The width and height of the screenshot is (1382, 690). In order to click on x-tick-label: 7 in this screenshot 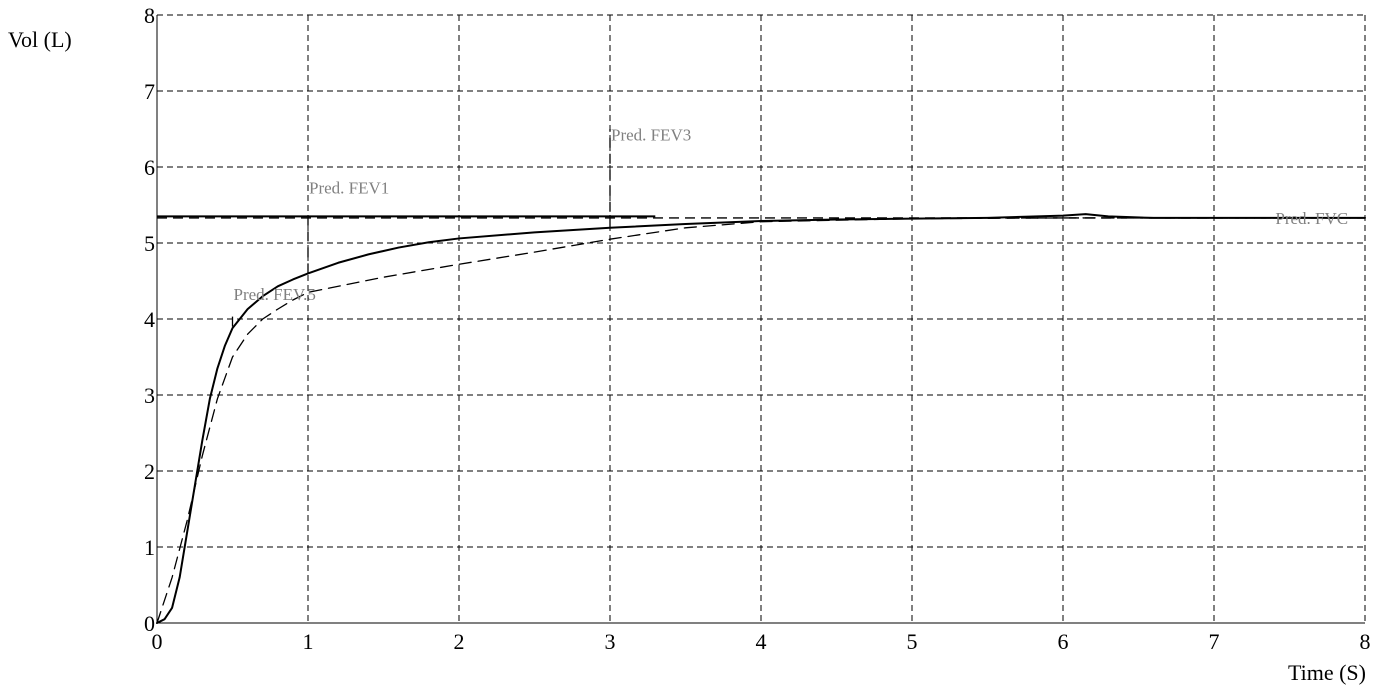, I will do `click(1214, 641)`.